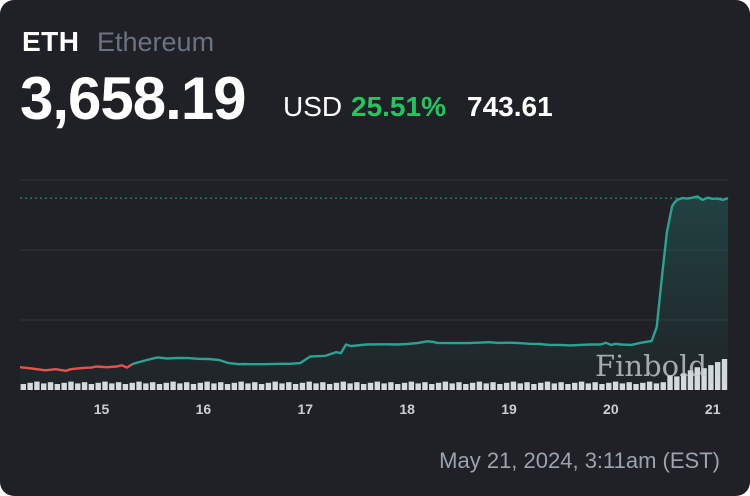 This screenshot has width=750, height=496. I want to click on x-tick-label: 17, so click(305, 409).